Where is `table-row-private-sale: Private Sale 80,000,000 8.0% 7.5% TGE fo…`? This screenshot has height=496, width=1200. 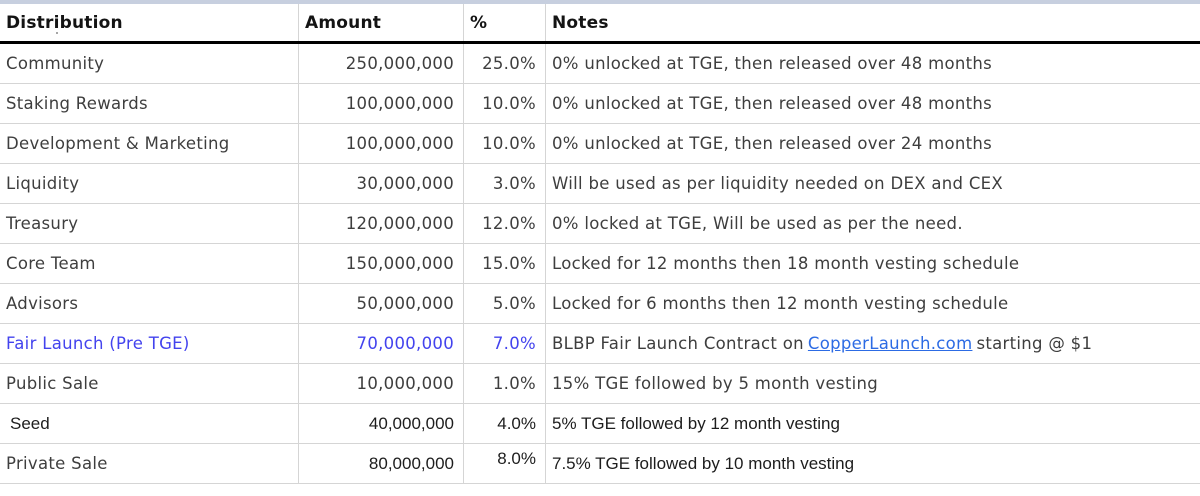 table-row-private-sale: Private Sale 80,000,000 8.0% 7.5% TGE fo… is located at coordinates (600, 464).